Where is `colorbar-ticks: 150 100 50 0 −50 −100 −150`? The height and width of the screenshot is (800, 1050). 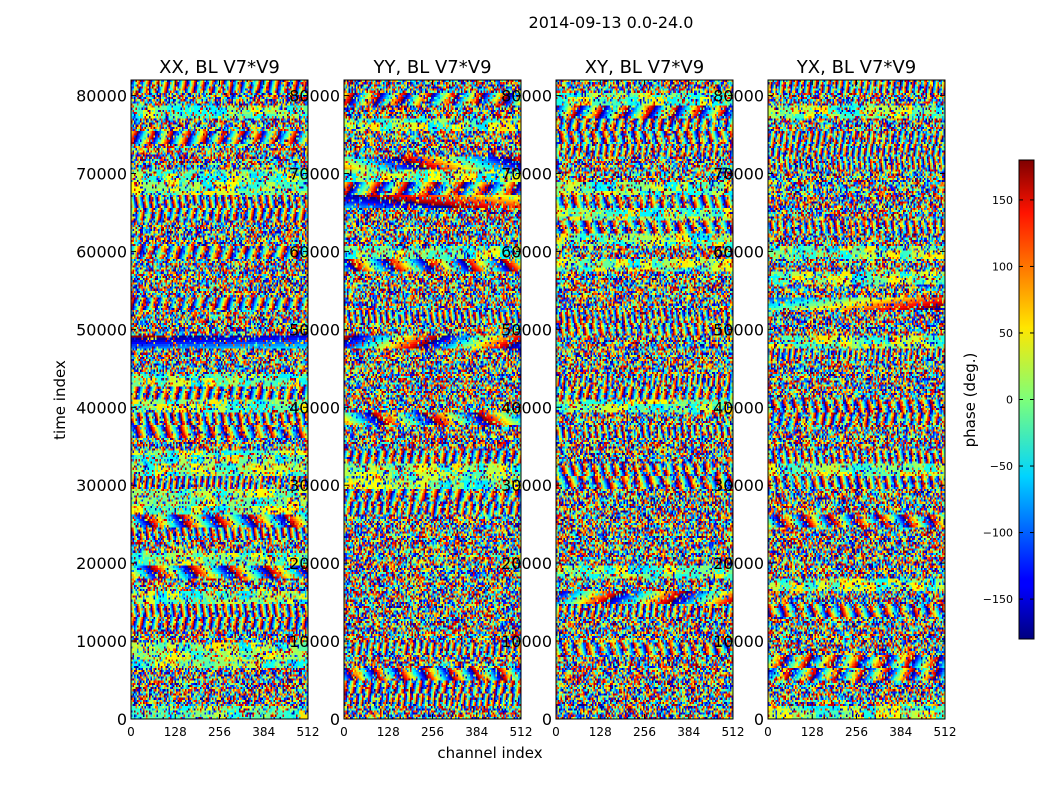 colorbar-ticks: 150 100 50 0 −50 −100 −150 is located at coordinates (1008, 400).